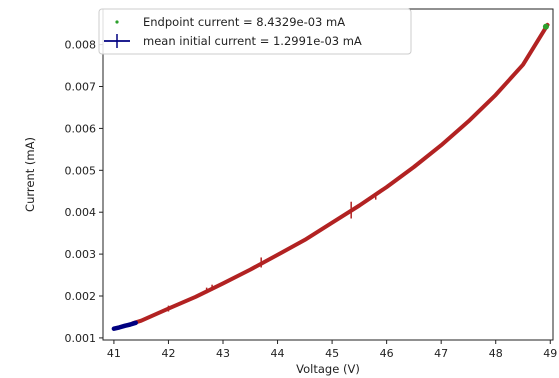  I want to click on y-tick-label: 0.004, so click(81, 212).